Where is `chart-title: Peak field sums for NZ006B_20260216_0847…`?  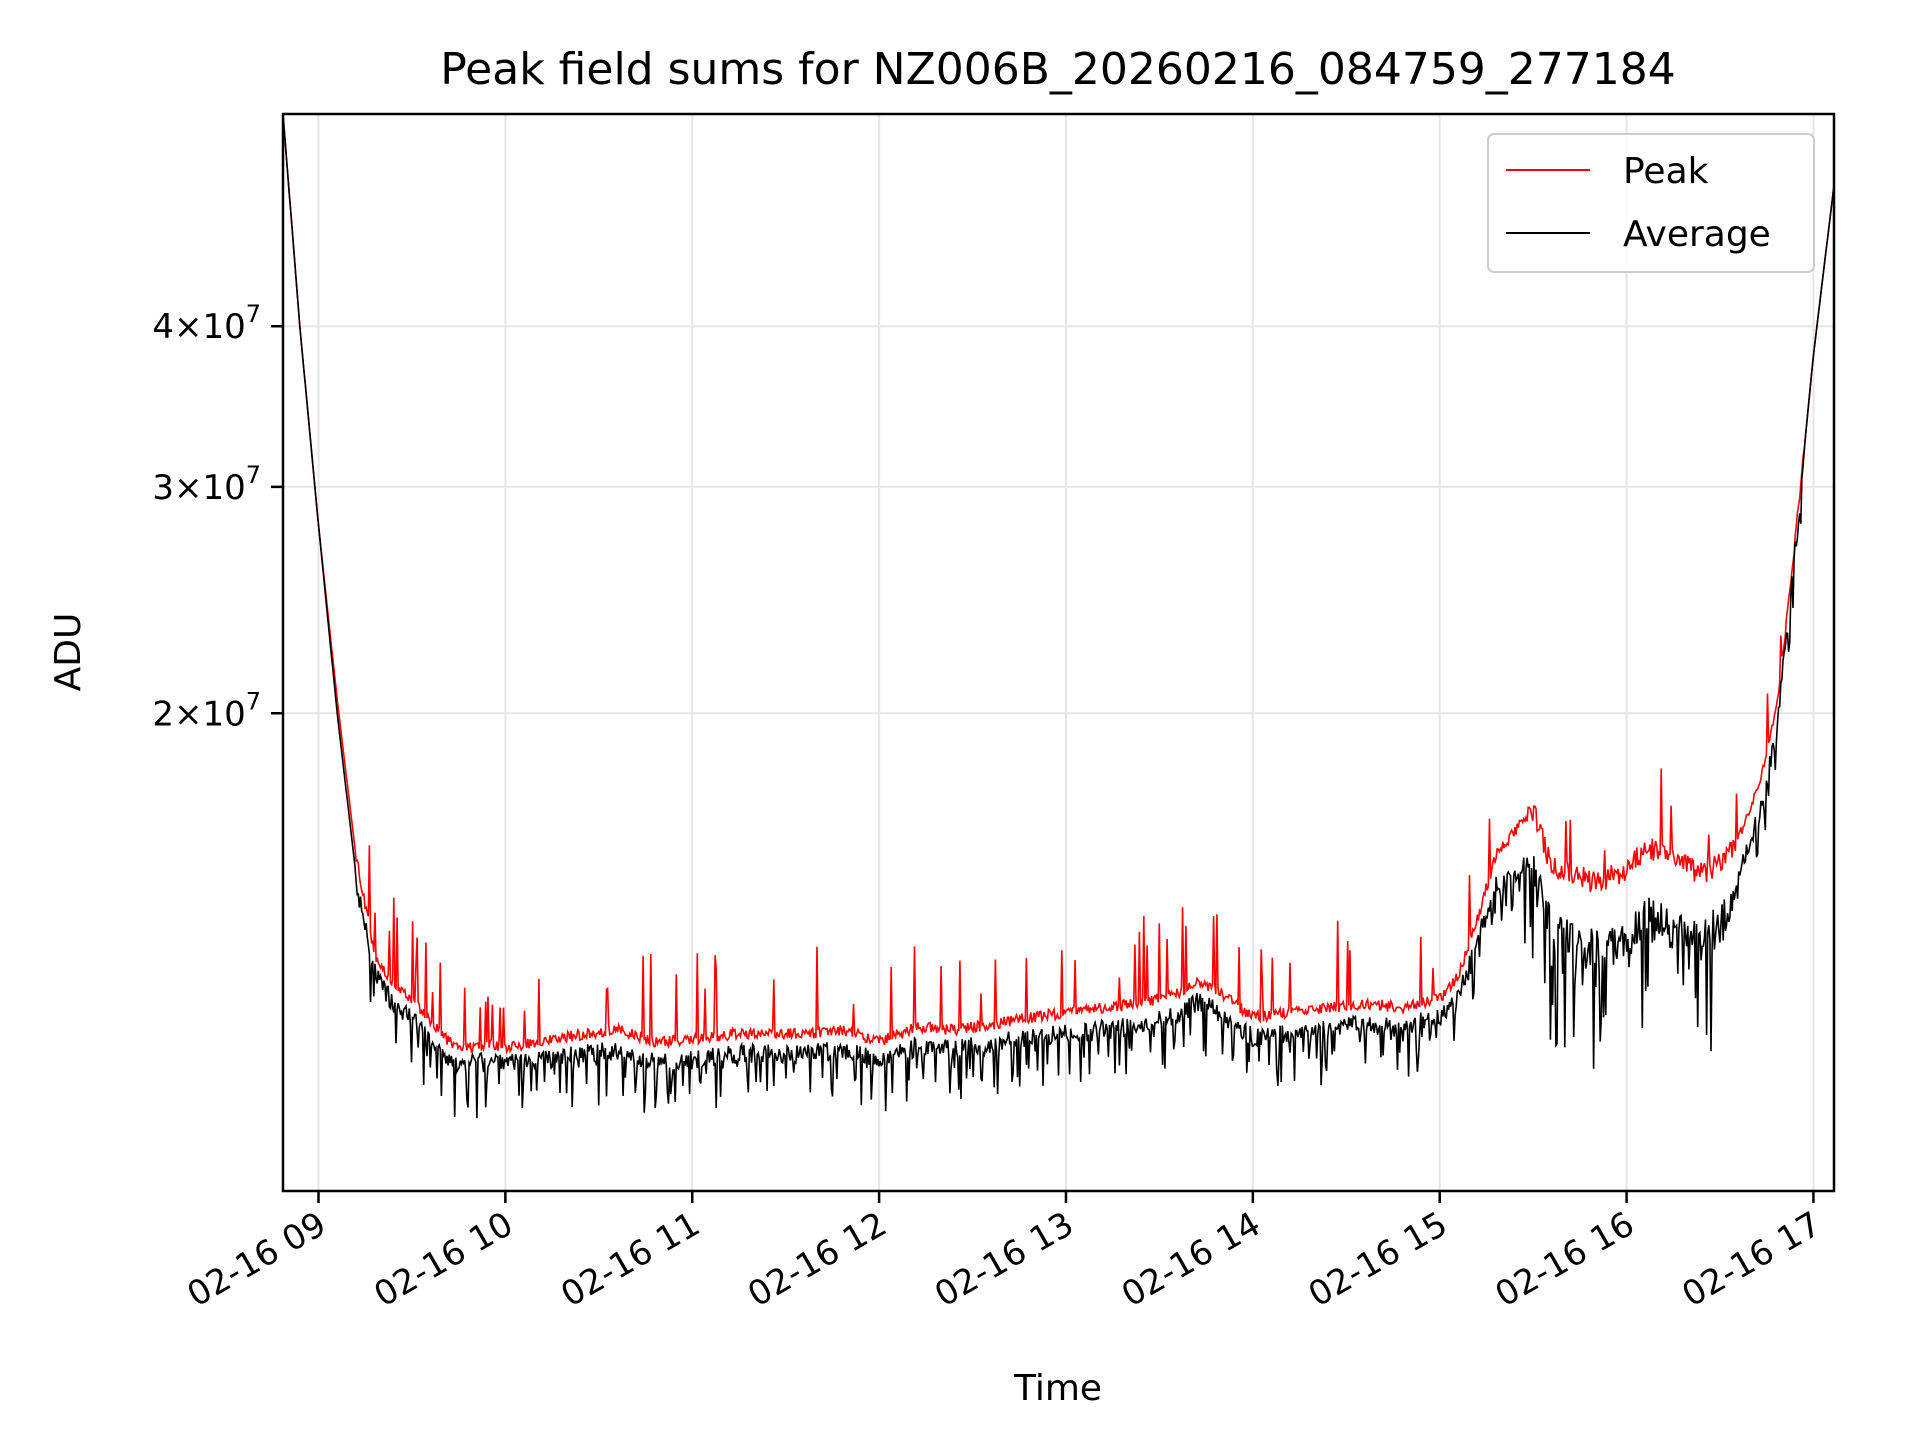 chart-title: Peak field sums for NZ006B_20260216_0847… is located at coordinates (1058, 69).